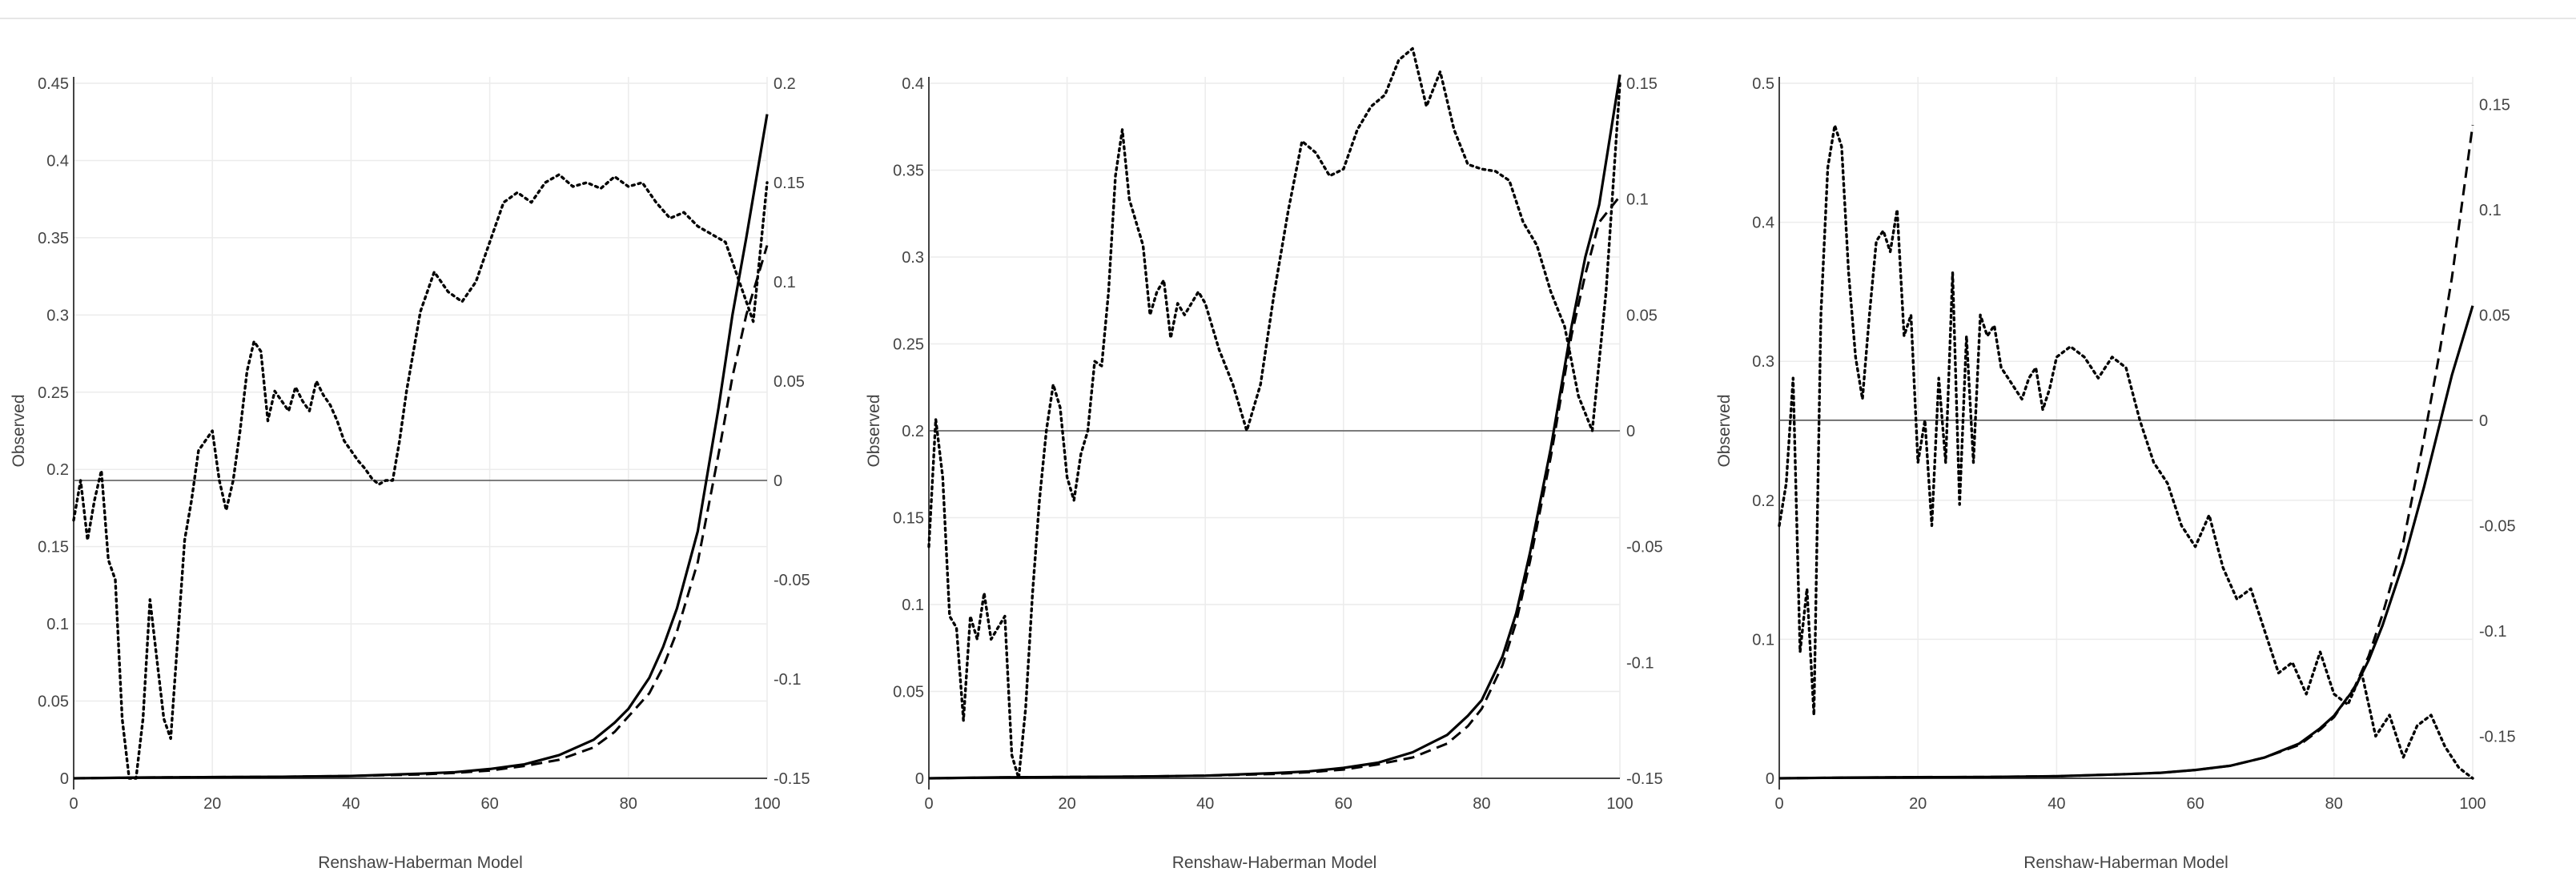  I want to click on top-divider, so click(1288, 18).